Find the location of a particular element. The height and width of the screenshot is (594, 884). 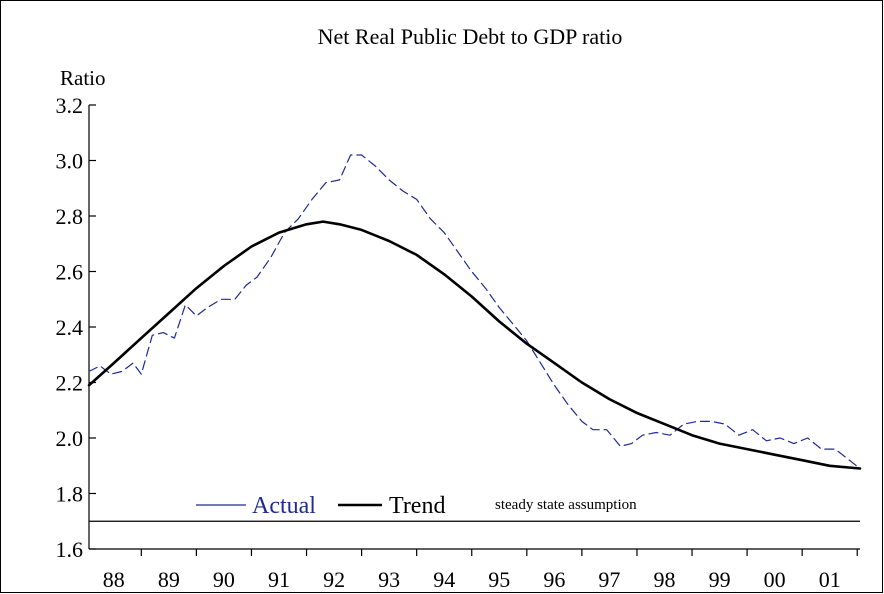

x-tick-label: 91 is located at coordinates (279, 579).